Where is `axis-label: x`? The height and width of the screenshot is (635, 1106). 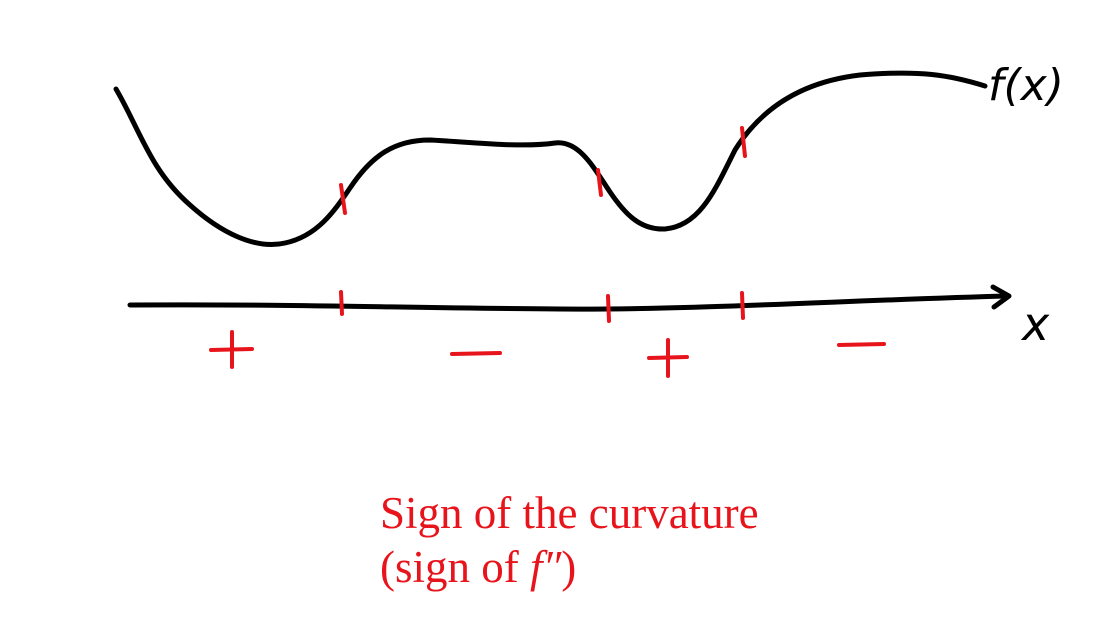
axis-label: x is located at coordinates (1035, 324).